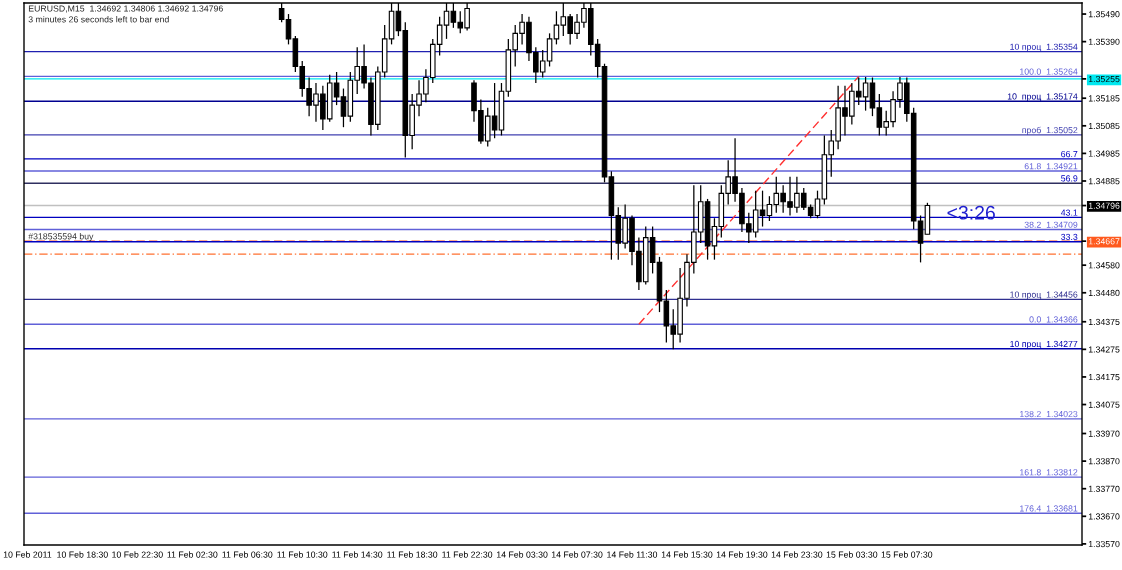  Describe the element at coordinates (1104, 265) in the screenshot. I see `y-tick-label: 1.34580` at that location.